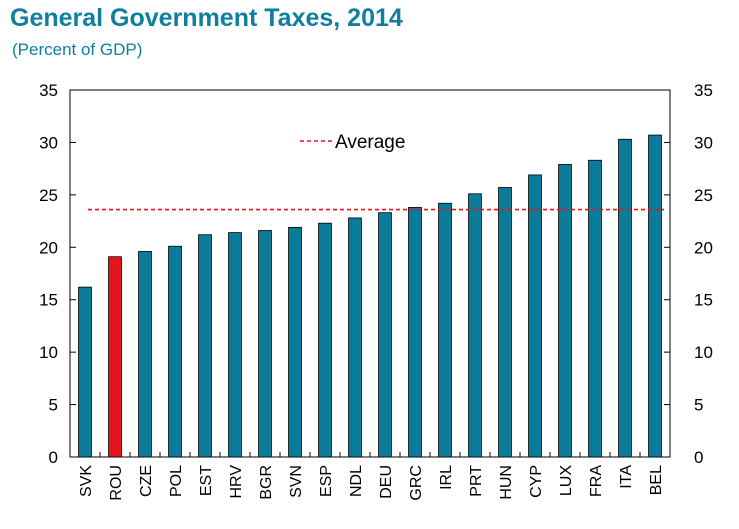 This screenshot has height=529, width=739. What do you see at coordinates (146, 481) in the screenshot?
I see `x-tick-label-cze: CZE` at bounding box center [146, 481].